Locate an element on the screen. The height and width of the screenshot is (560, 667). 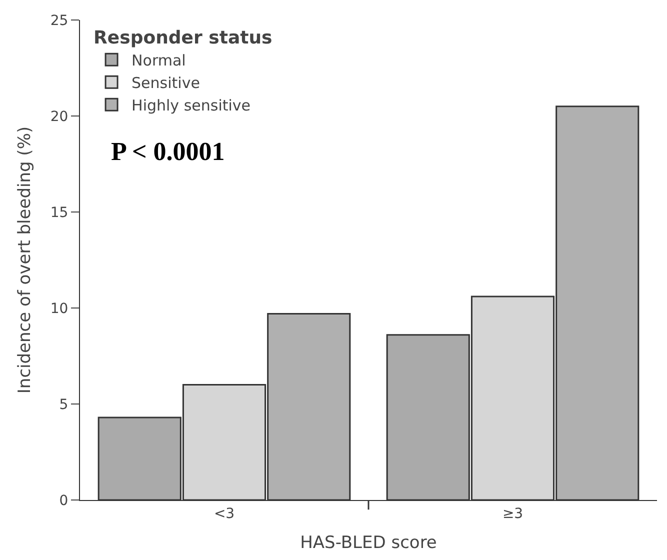
y-tick-label: 10 is located at coordinates (59, 308).